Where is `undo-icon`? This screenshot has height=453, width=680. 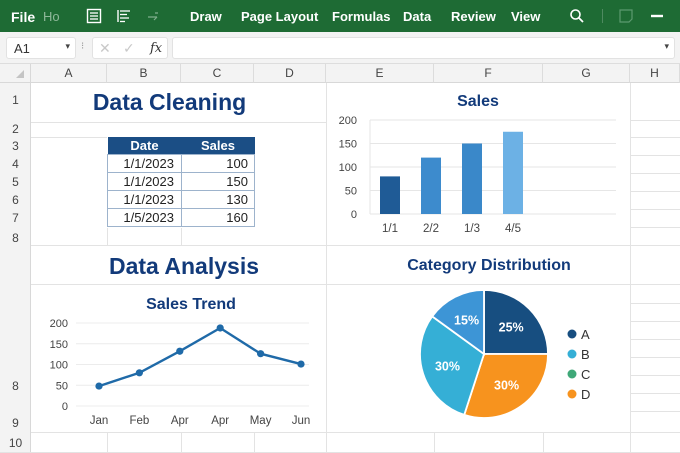 undo-icon is located at coordinates (153, 16).